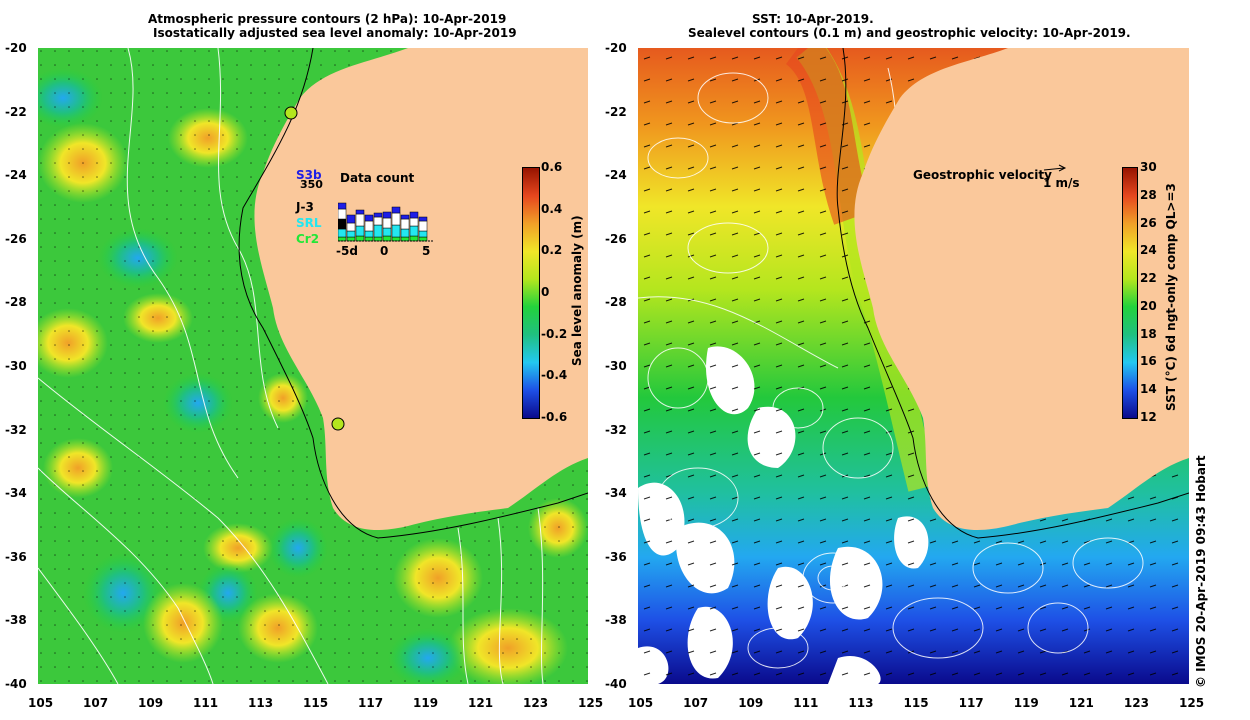  I want to click on hist-tick: 5, so click(426, 251).